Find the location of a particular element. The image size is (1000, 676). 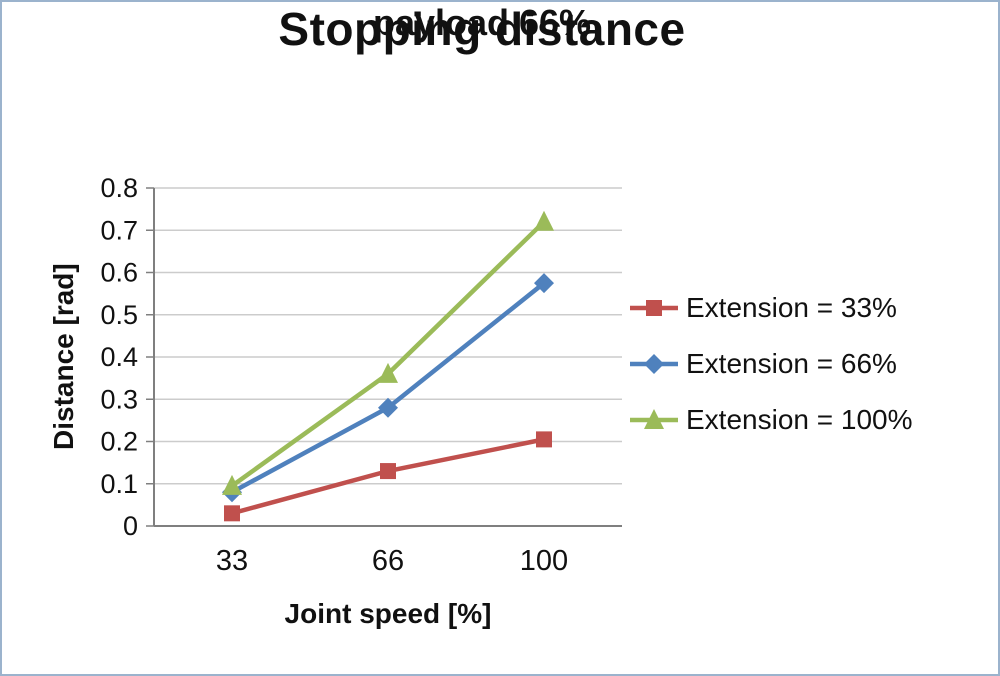

legend-label: Extension = 100% is located at coordinates (799, 419).